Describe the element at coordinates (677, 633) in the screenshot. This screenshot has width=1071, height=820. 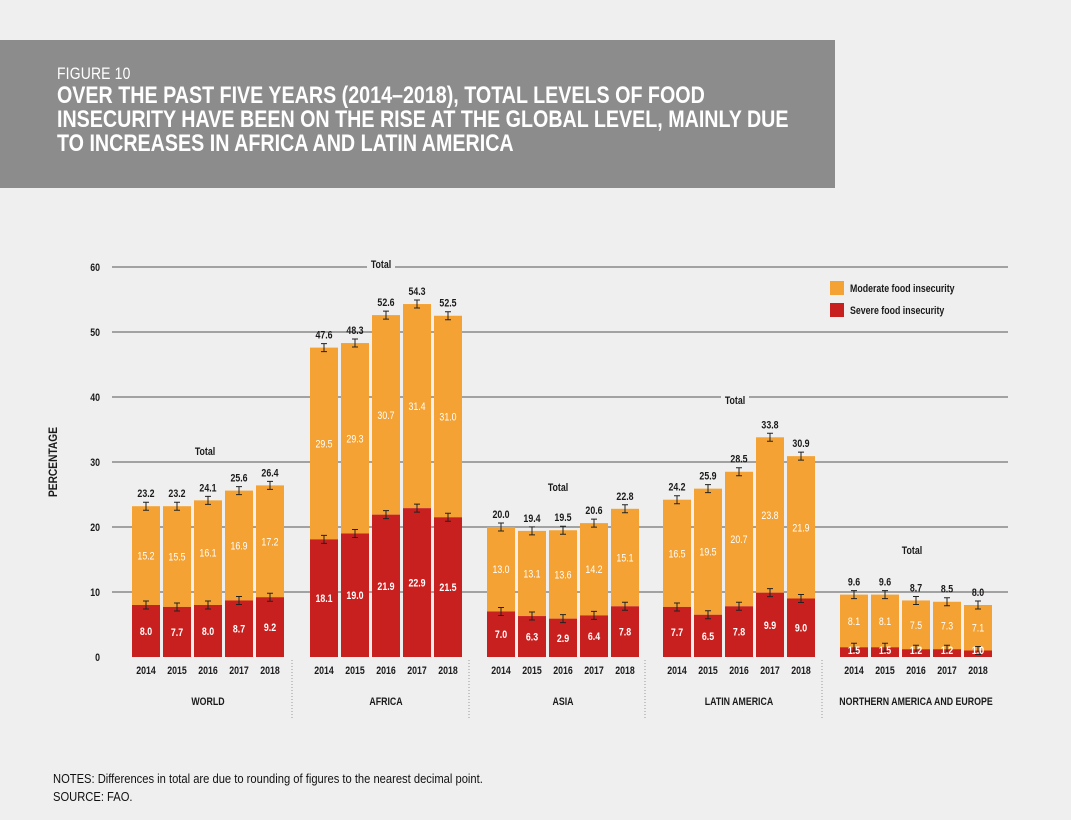
I see `severe-value-label: 7.7` at that location.